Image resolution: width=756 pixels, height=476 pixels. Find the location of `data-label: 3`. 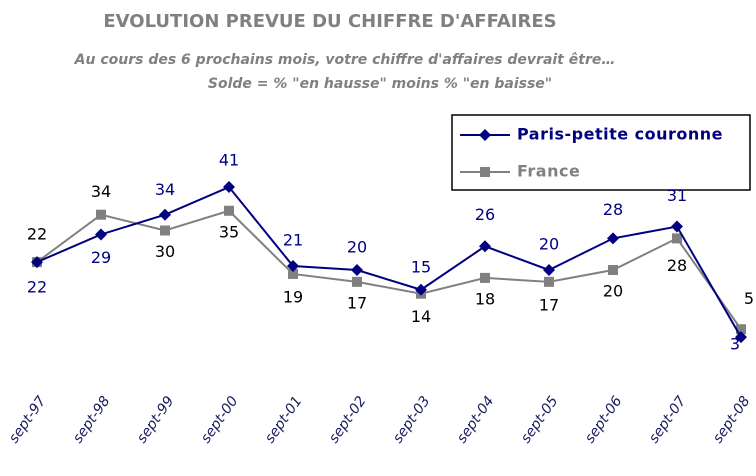

data-label: 3 is located at coordinates (735, 344).